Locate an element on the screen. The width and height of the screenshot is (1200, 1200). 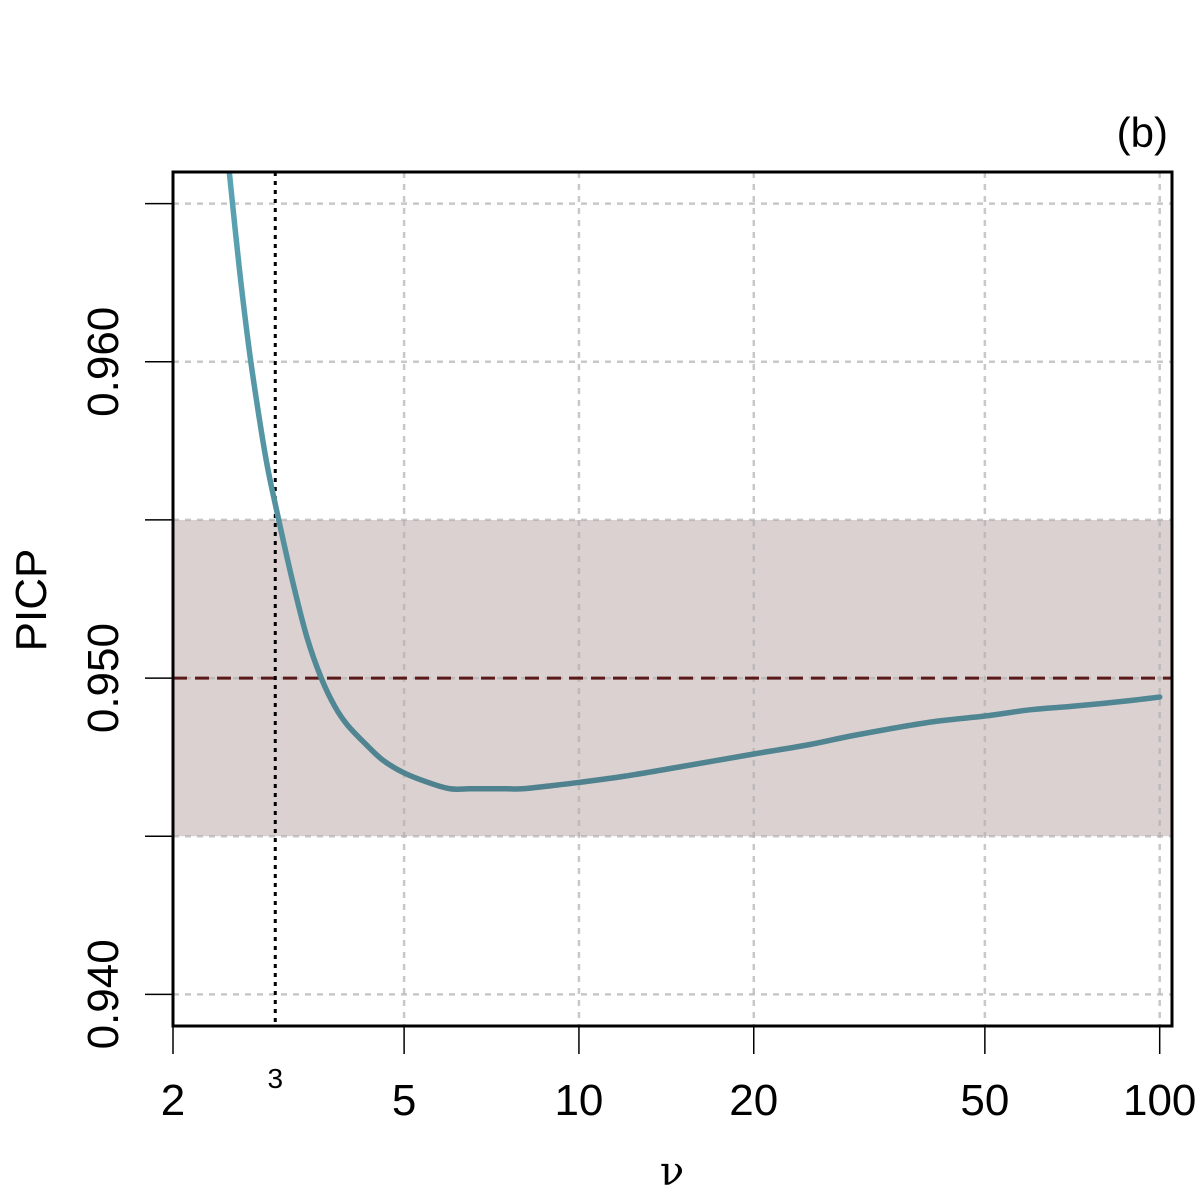
x-tick-label: 100 is located at coordinates (1159, 1100).